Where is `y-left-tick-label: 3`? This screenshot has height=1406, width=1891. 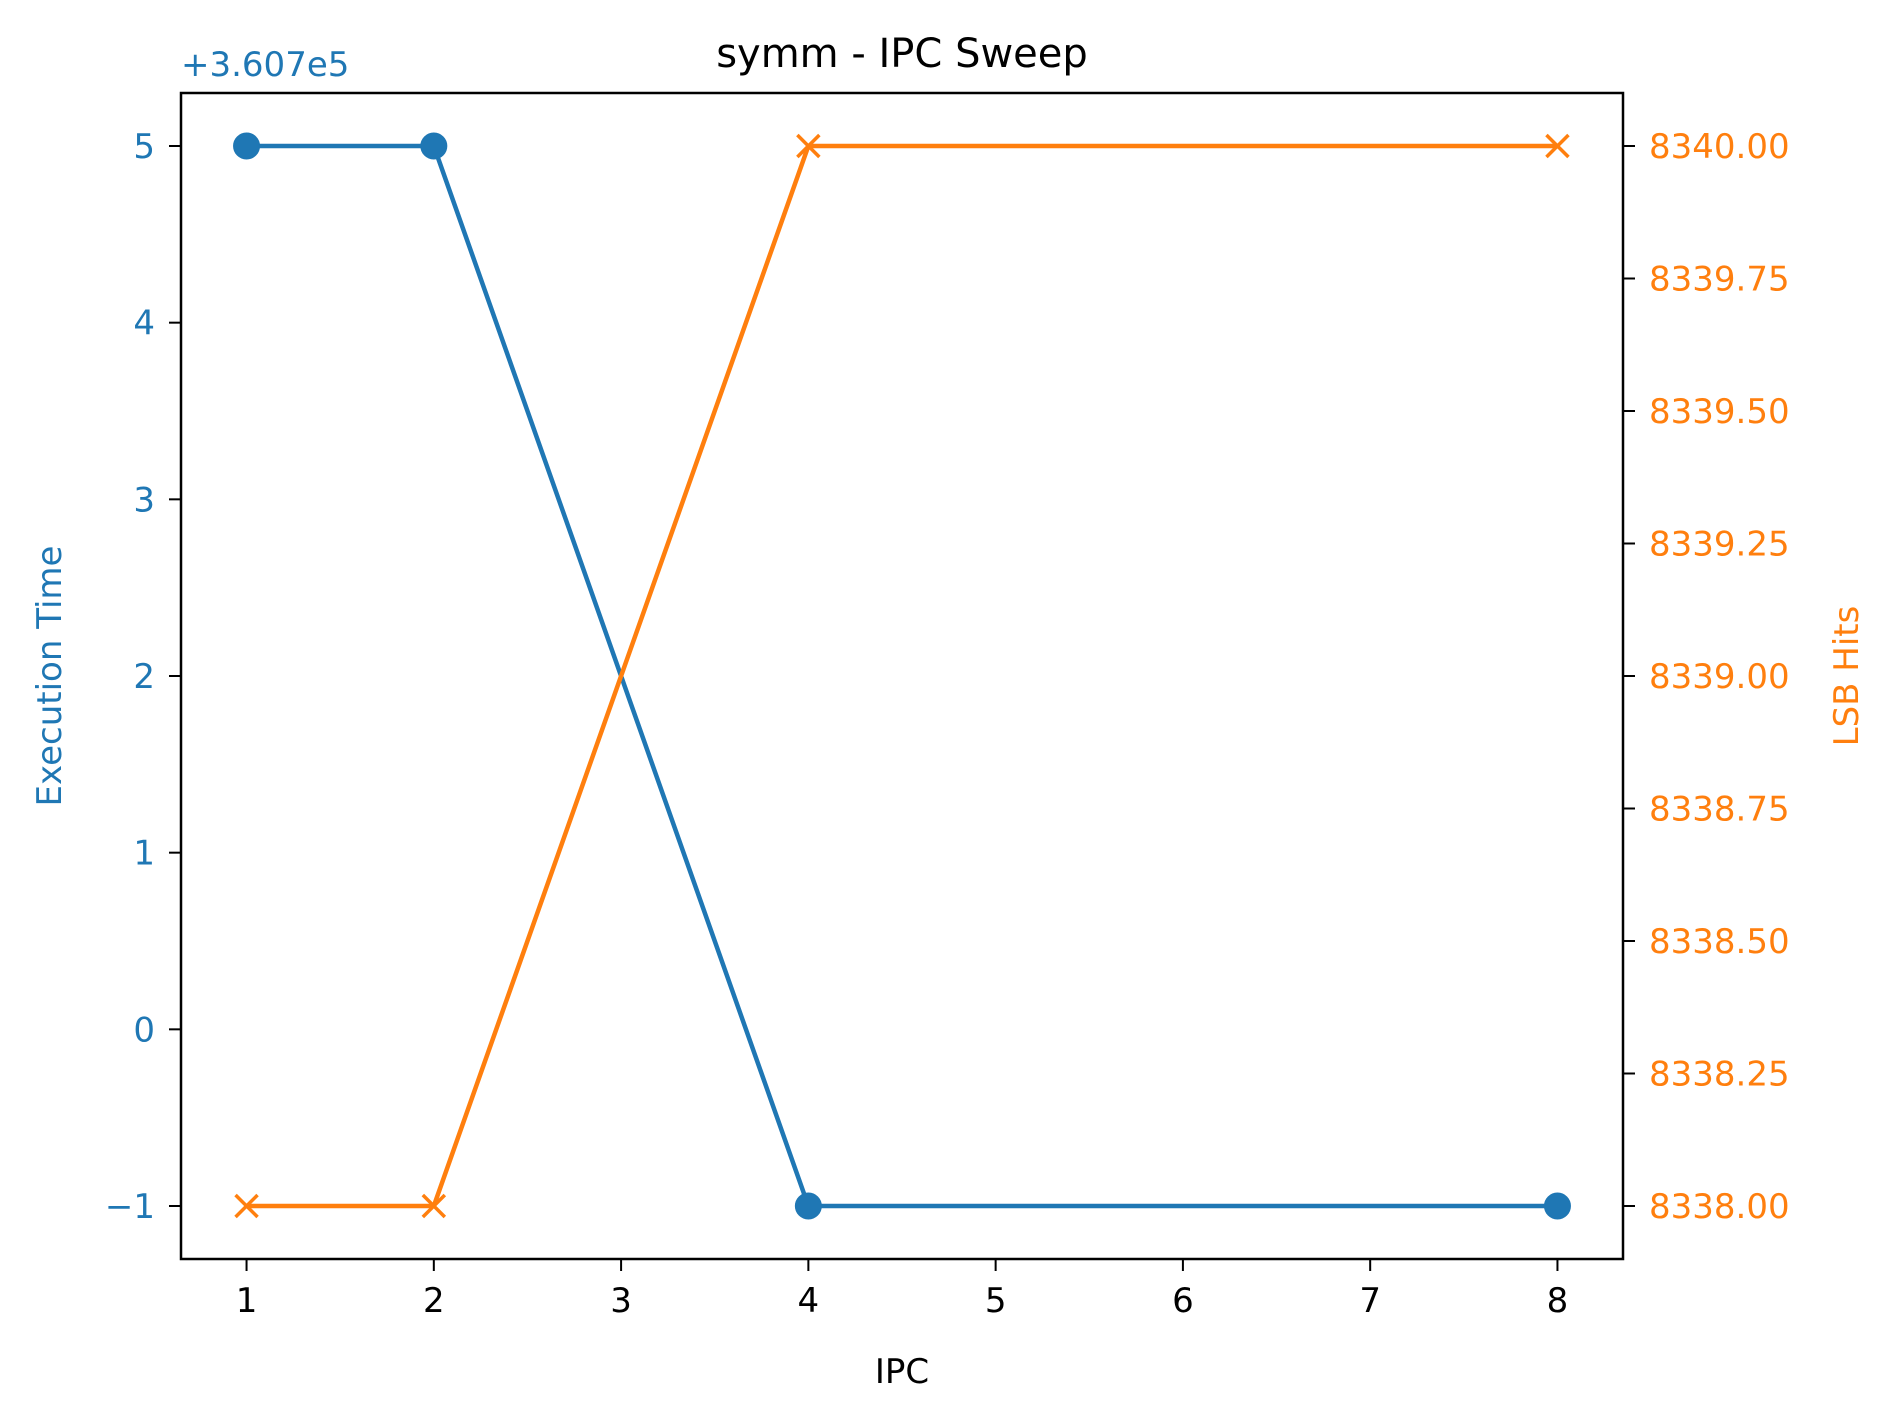
y-left-tick-label: 3 is located at coordinates (144, 500).